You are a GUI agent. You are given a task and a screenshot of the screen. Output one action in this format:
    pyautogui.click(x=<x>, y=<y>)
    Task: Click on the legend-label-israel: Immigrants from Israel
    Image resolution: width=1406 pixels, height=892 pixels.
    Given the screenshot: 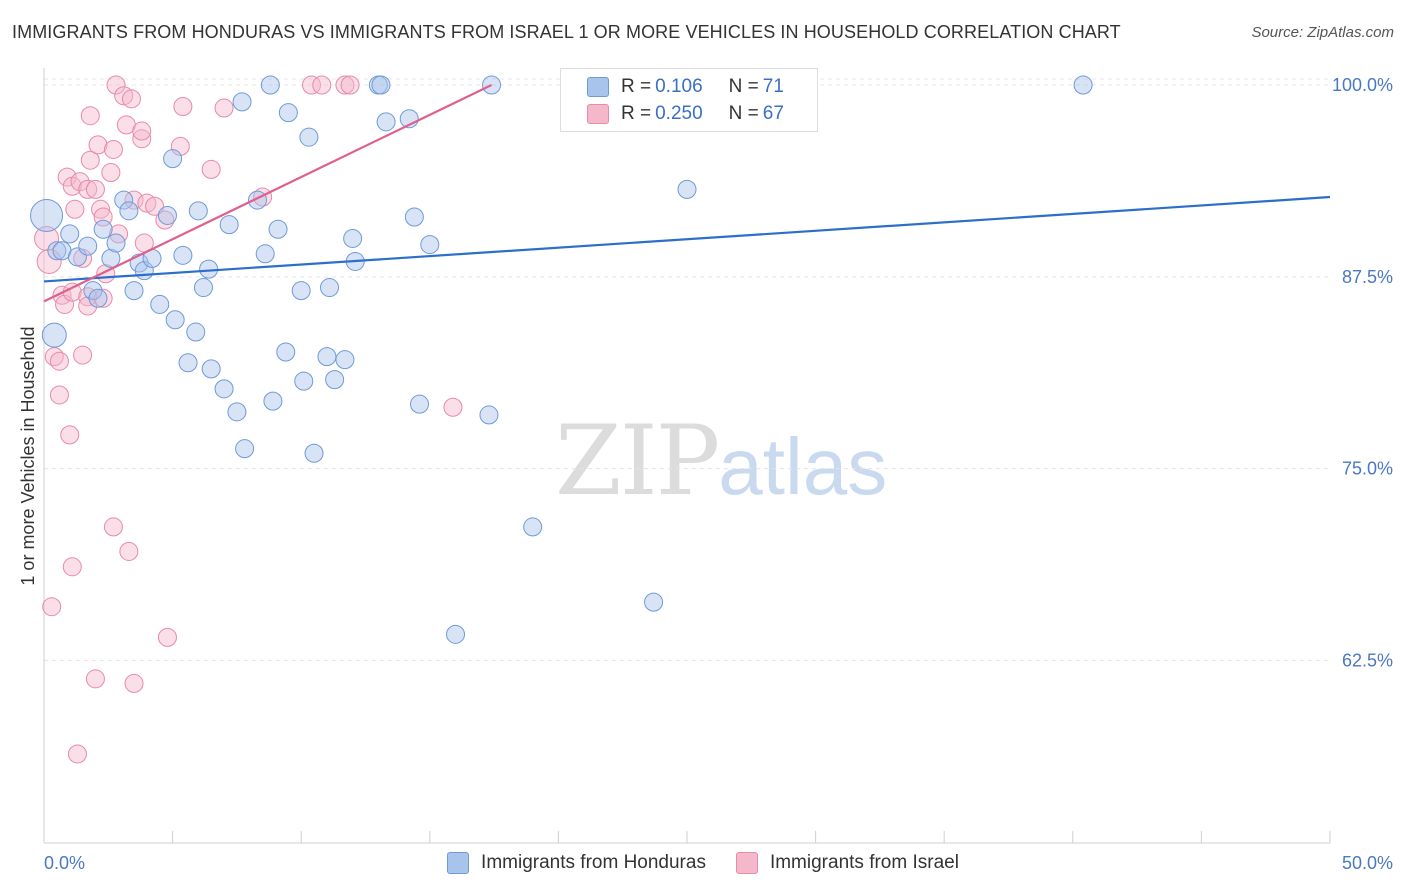 What is the action you would take?
    pyautogui.click(x=864, y=862)
    